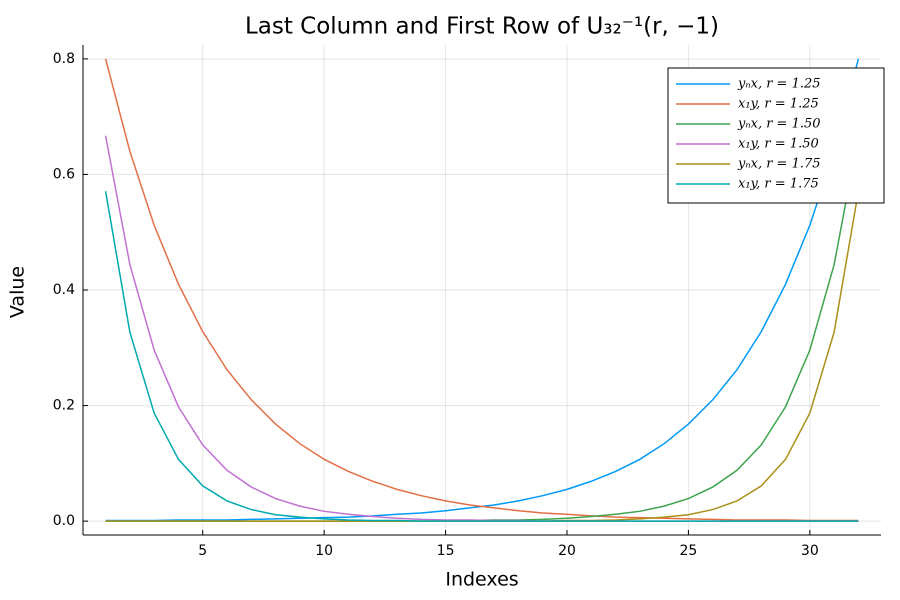 Image resolution: width=900 pixels, height=600 pixels. What do you see at coordinates (64, 521) in the screenshot?
I see `y-tick-label: 0.0` at bounding box center [64, 521].